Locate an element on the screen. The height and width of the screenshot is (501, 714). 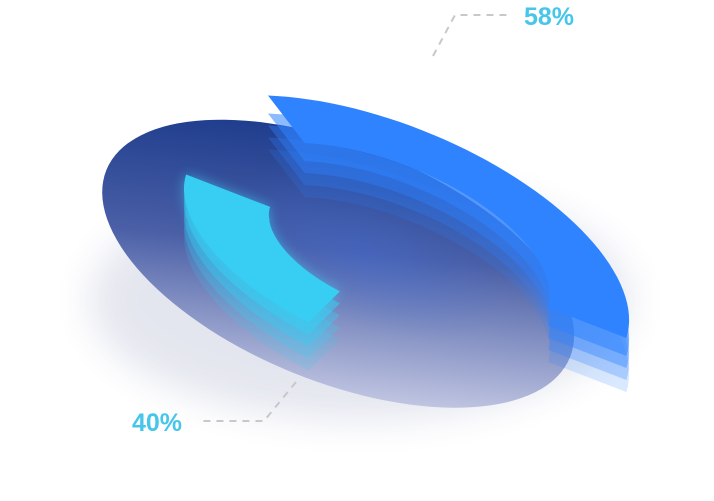
slice-label-40: 40% is located at coordinates (157, 423).